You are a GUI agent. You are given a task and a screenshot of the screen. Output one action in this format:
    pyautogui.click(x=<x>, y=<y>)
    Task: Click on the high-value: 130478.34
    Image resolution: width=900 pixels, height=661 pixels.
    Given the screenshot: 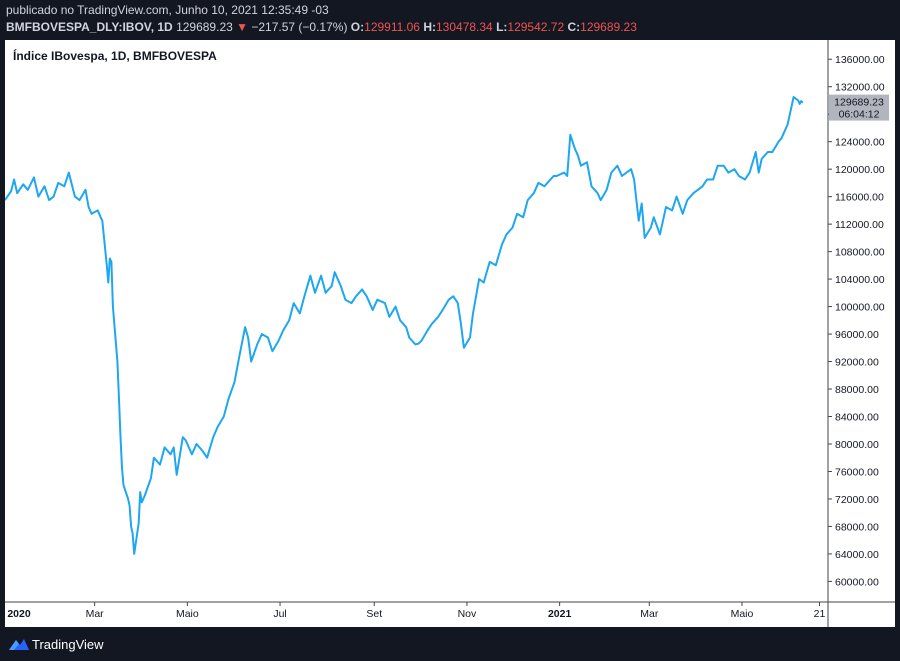 What is the action you would take?
    pyautogui.click(x=464, y=27)
    